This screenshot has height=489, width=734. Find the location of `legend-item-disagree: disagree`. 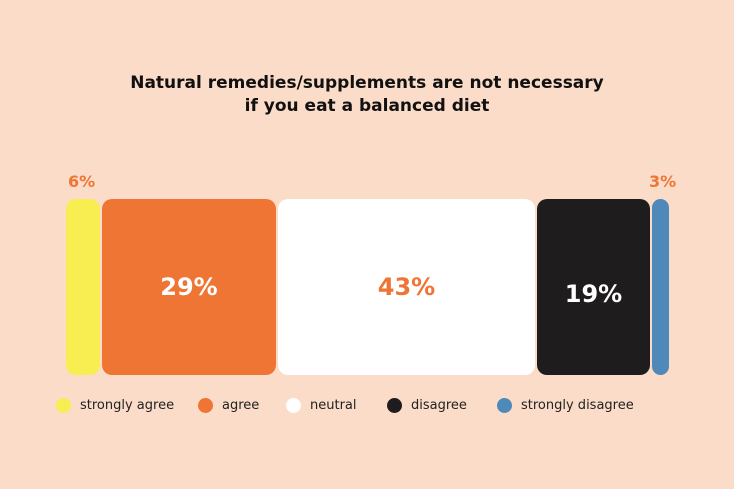

legend-item-disagree: disagree is located at coordinates (427, 405).